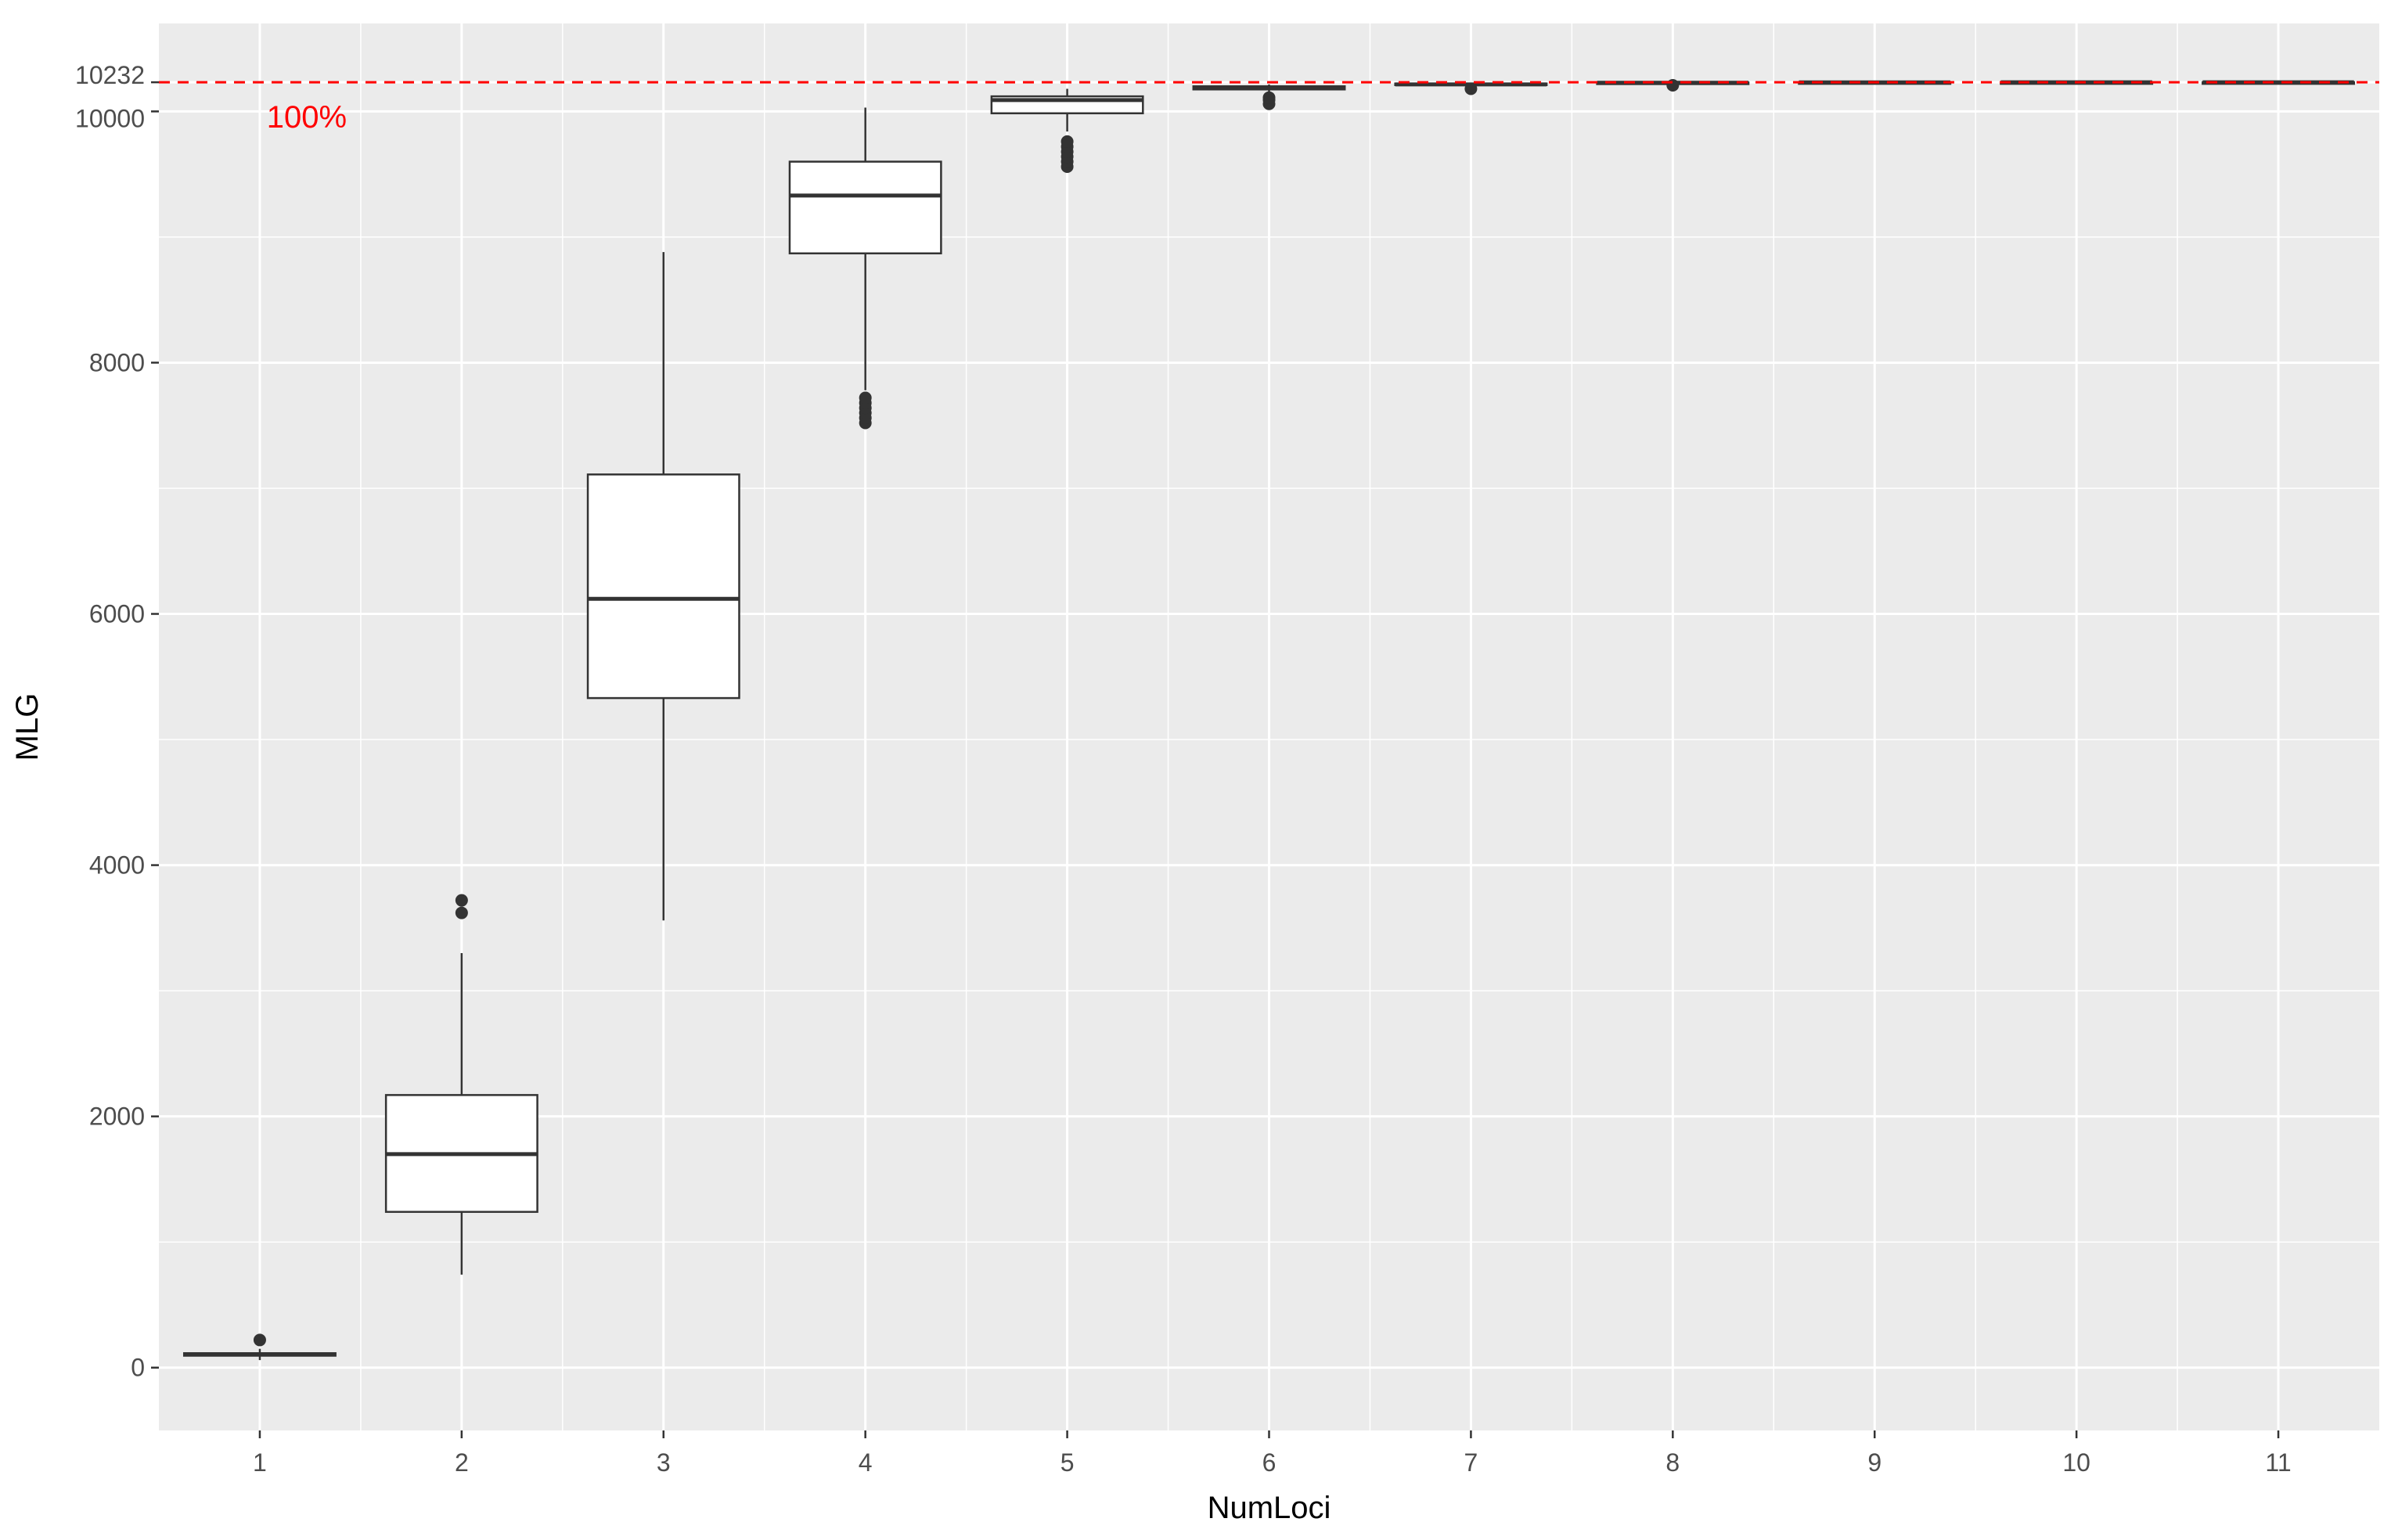 This screenshot has height=1540, width=2391. I want to click on x-tick-label: 1, so click(260, 1462).